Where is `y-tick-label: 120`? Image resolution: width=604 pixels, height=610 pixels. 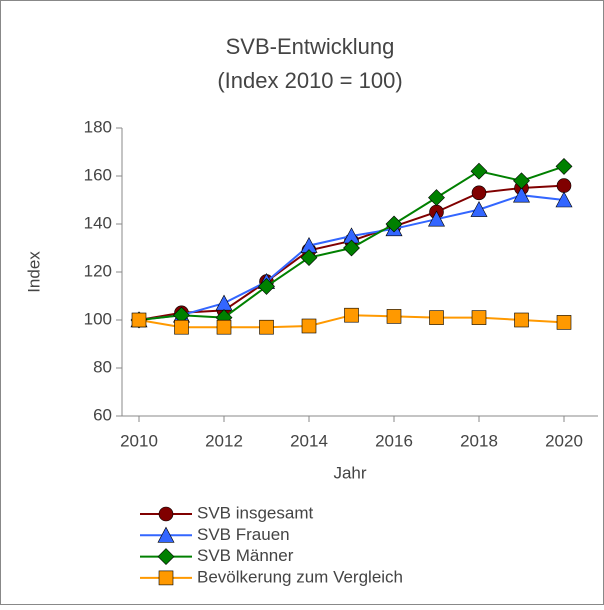 y-tick-label: 120 is located at coordinates (98, 270).